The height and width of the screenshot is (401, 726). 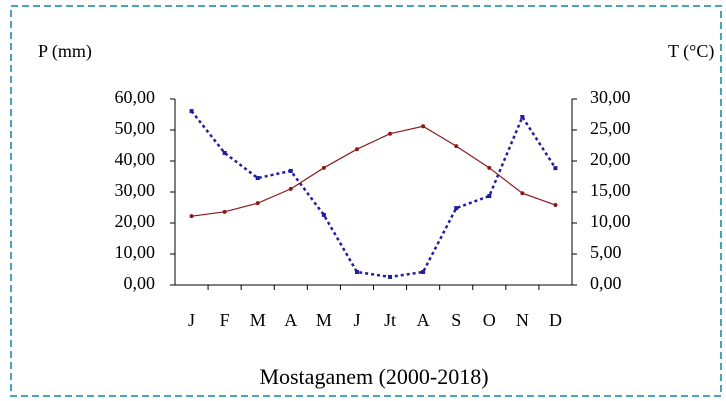 I want to click on y-tick-label: 60,00, so click(x=135, y=97).